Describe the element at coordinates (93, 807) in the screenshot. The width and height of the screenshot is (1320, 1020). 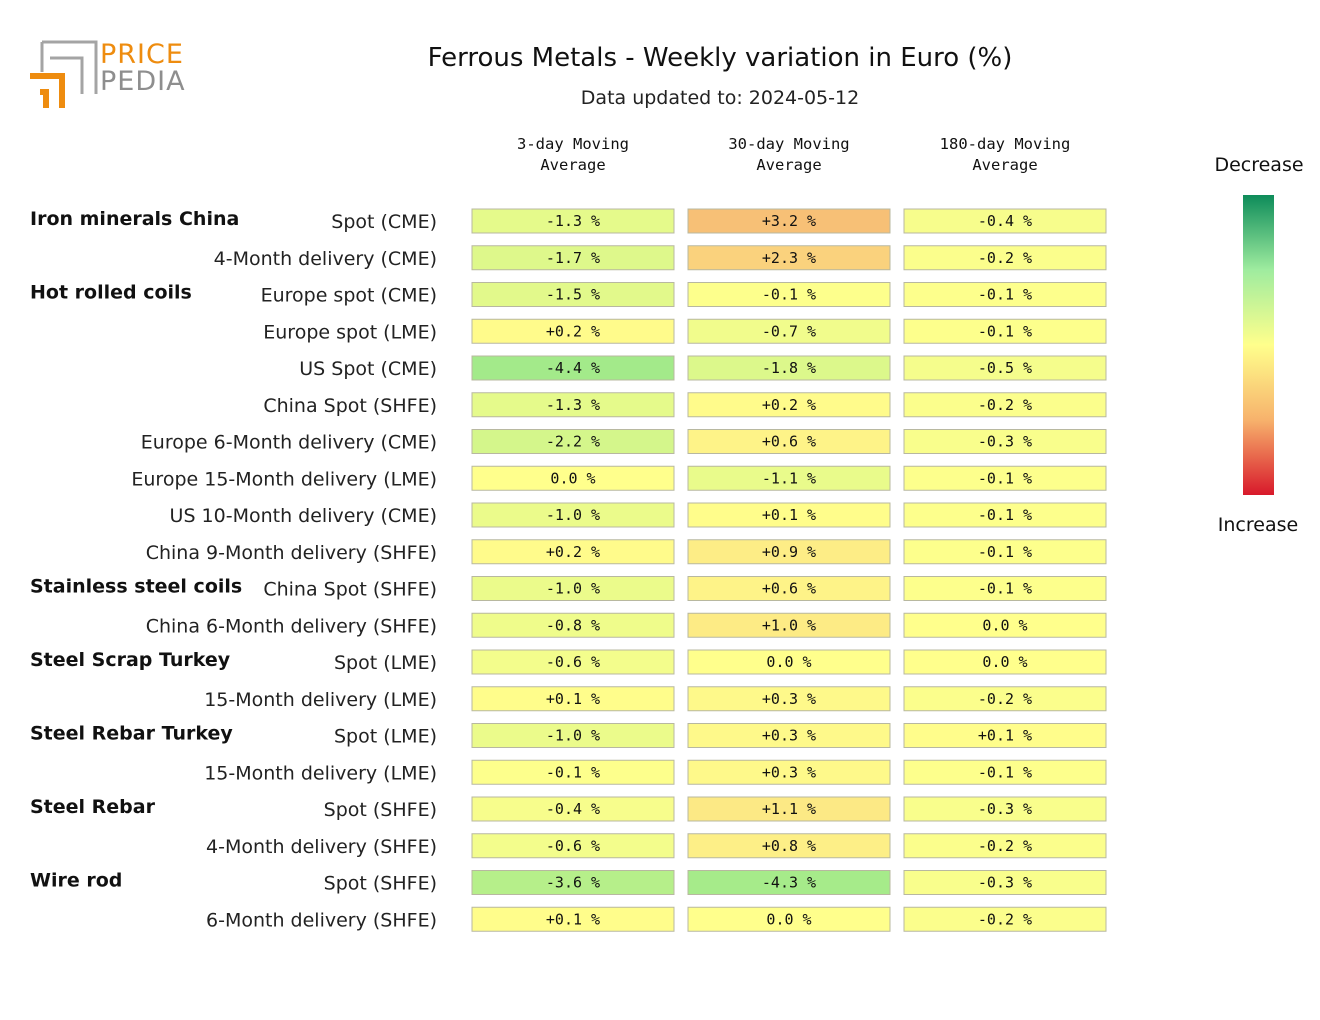
I see `group-label: Steel Rebar` at that location.